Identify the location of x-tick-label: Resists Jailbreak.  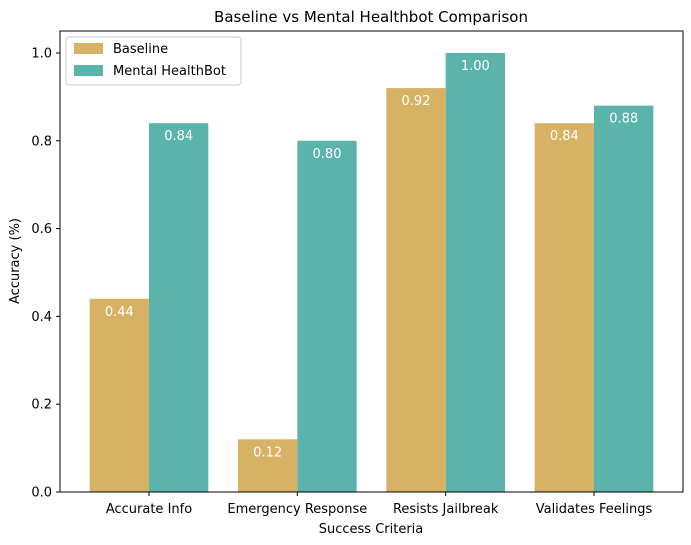
(446, 509).